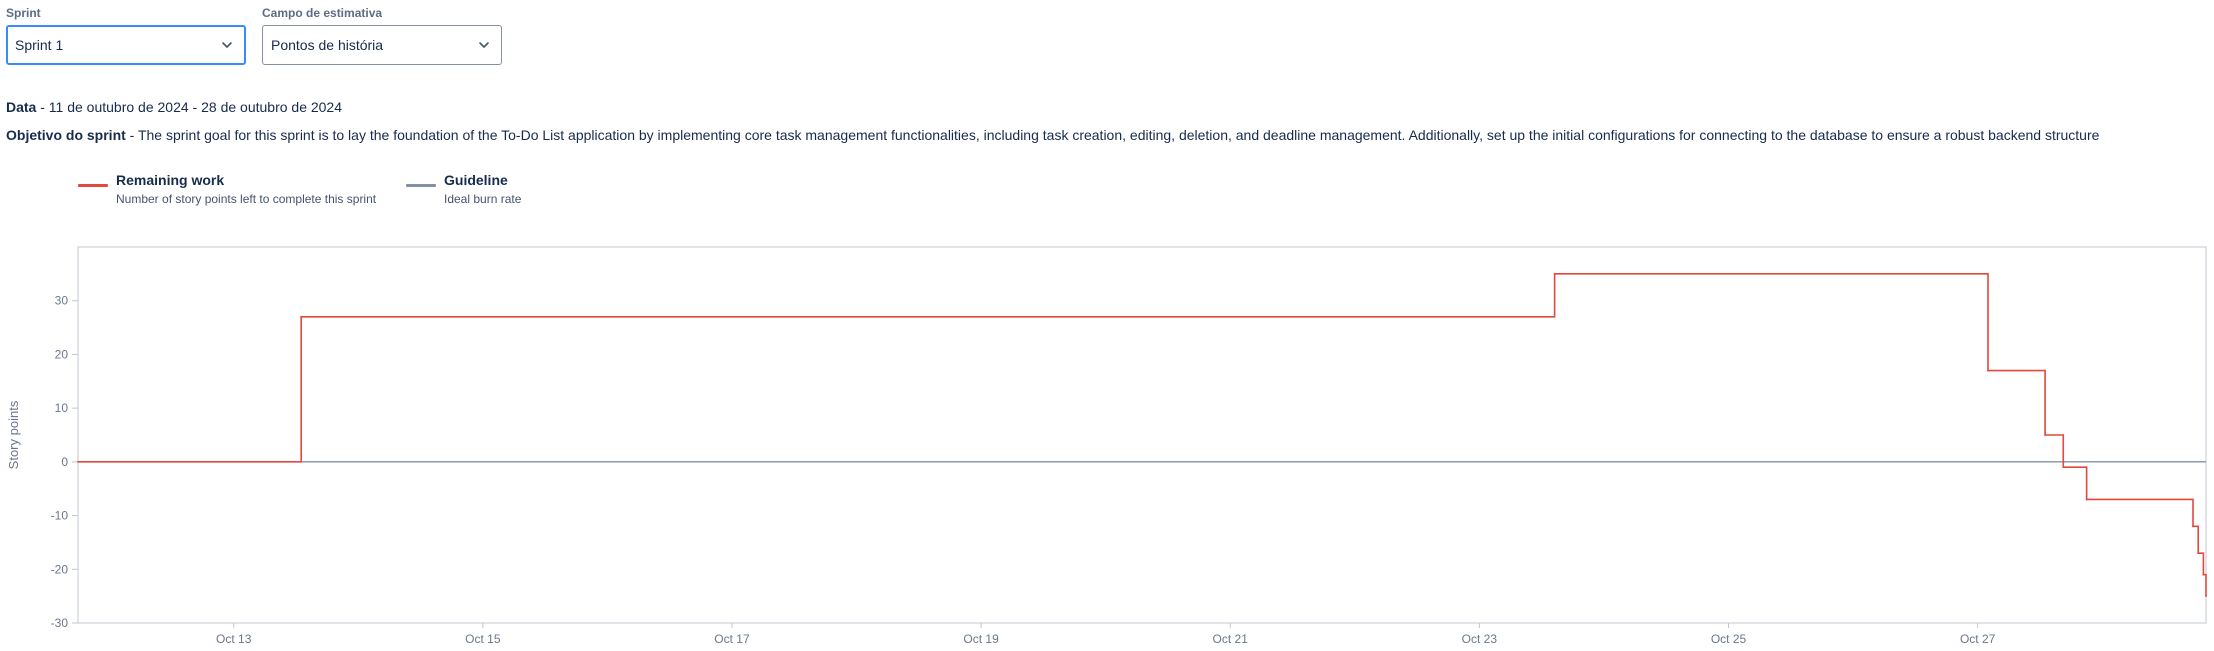 The height and width of the screenshot is (651, 2214). Describe the element at coordinates (39, 45) in the screenshot. I see `sprint-select-value: Sprint 1` at that location.